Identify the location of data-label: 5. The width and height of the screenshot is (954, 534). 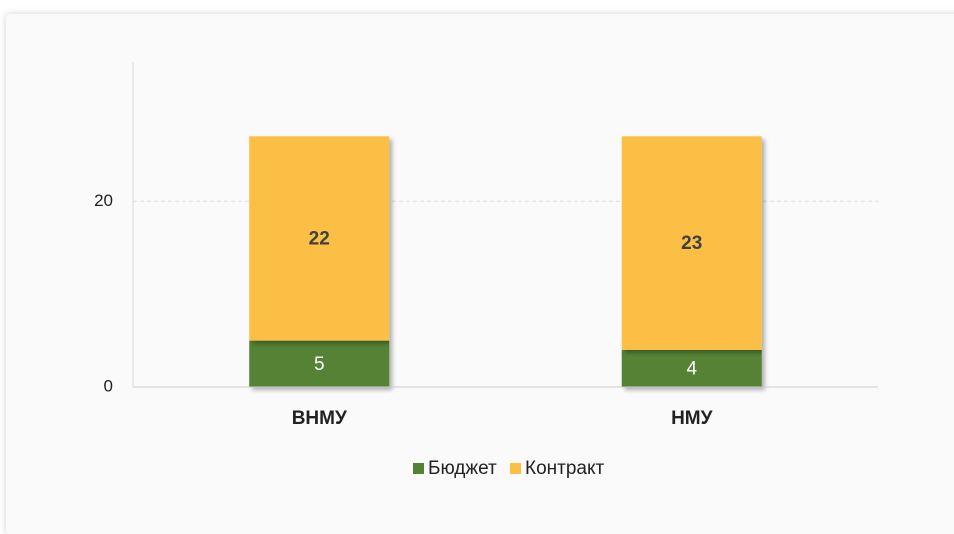
(319, 364).